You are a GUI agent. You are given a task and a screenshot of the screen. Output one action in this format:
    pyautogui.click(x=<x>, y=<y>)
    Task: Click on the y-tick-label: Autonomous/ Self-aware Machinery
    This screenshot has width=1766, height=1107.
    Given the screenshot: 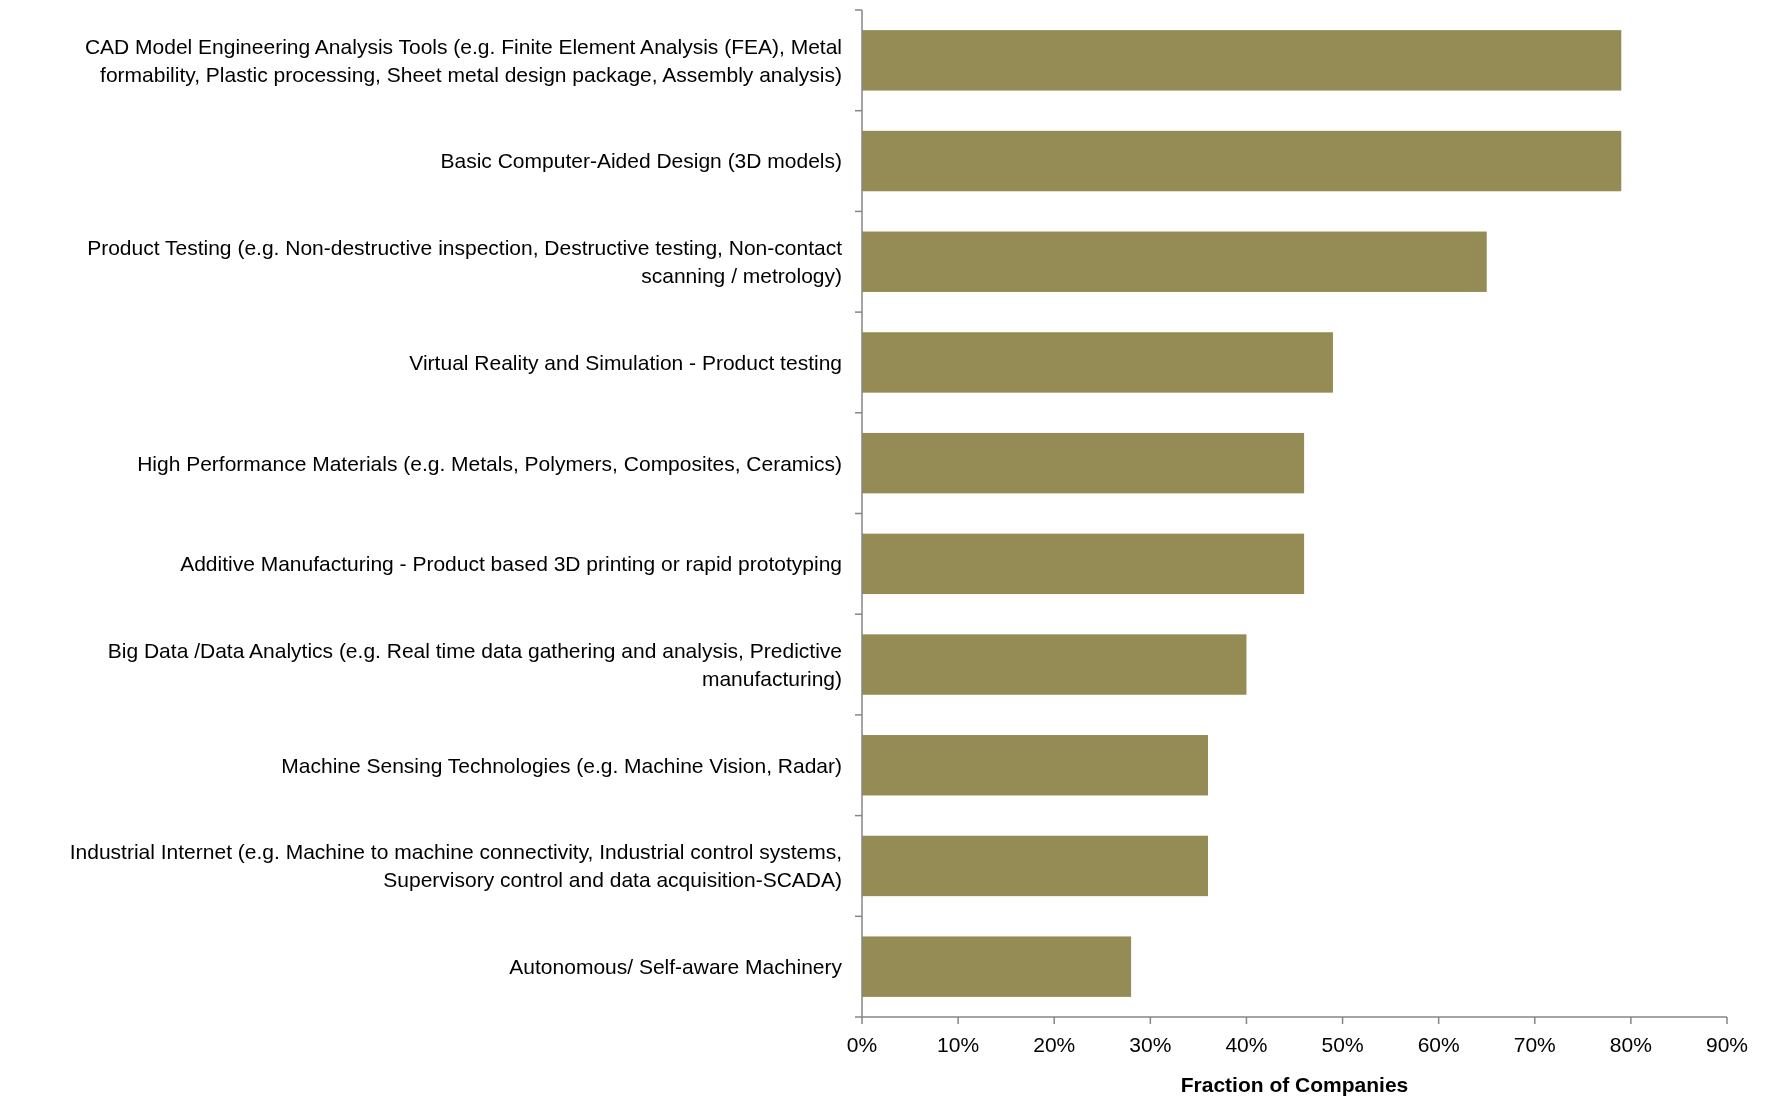 What is the action you would take?
    pyautogui.click(x=676, y=966)
    